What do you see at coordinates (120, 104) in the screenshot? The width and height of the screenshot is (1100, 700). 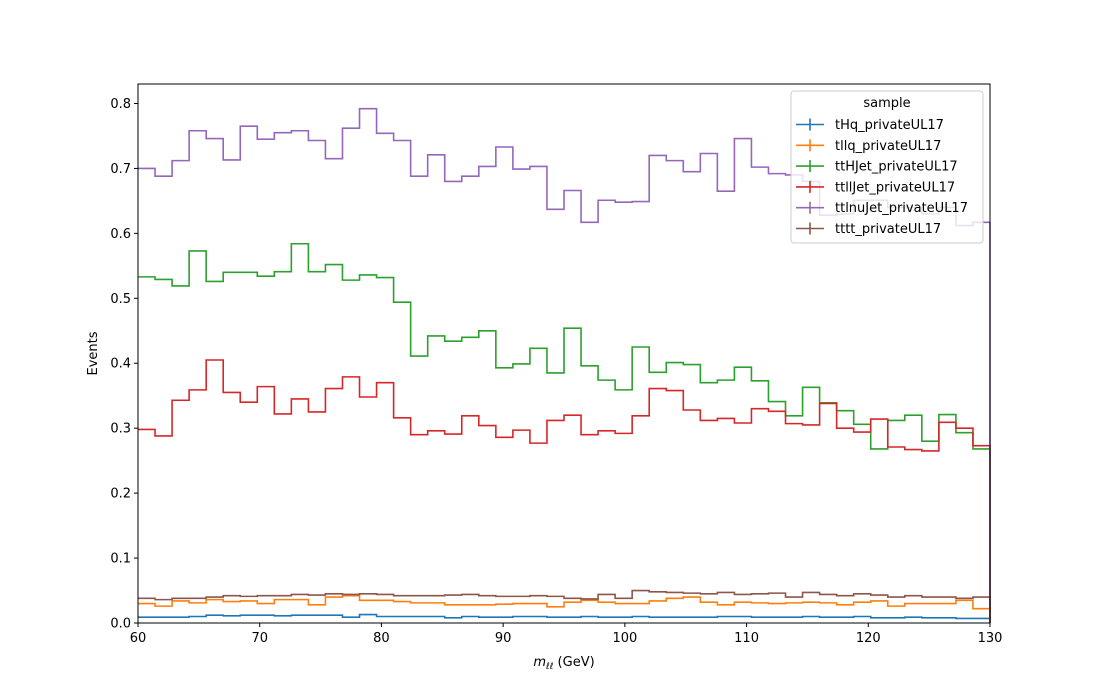 I see `y-tick-label: 0.8` at bounding box center [120, 104].